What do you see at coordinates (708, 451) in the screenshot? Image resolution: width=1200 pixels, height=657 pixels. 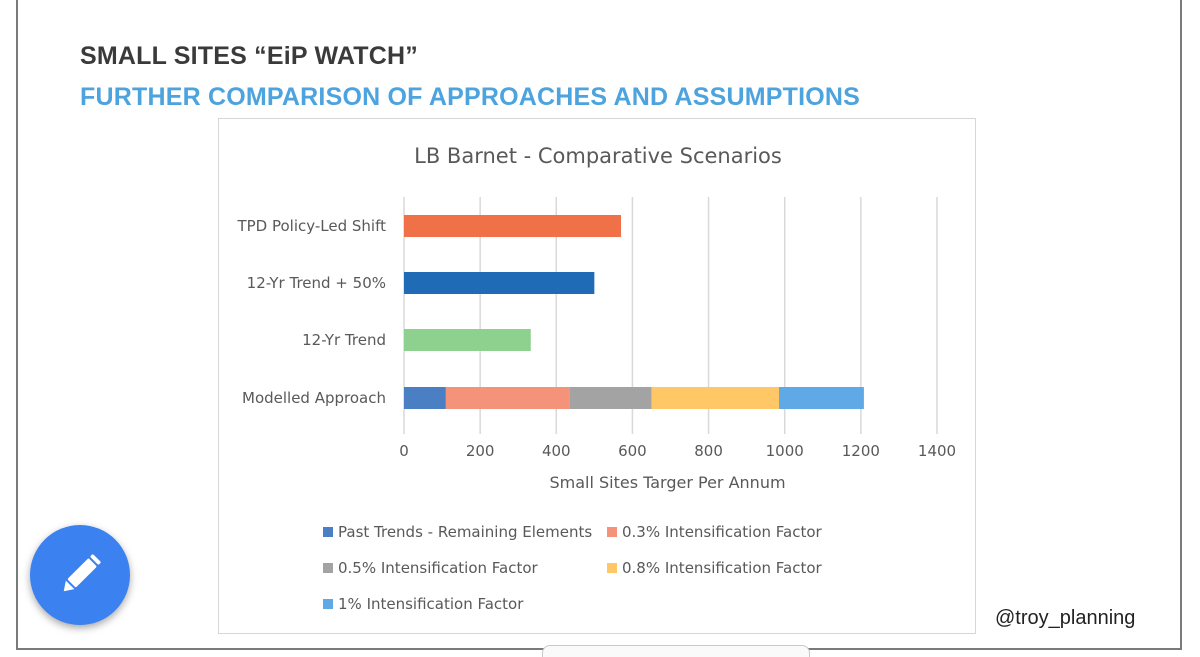 I see `x-tick-label: 800` at bounding box center [708, 451].